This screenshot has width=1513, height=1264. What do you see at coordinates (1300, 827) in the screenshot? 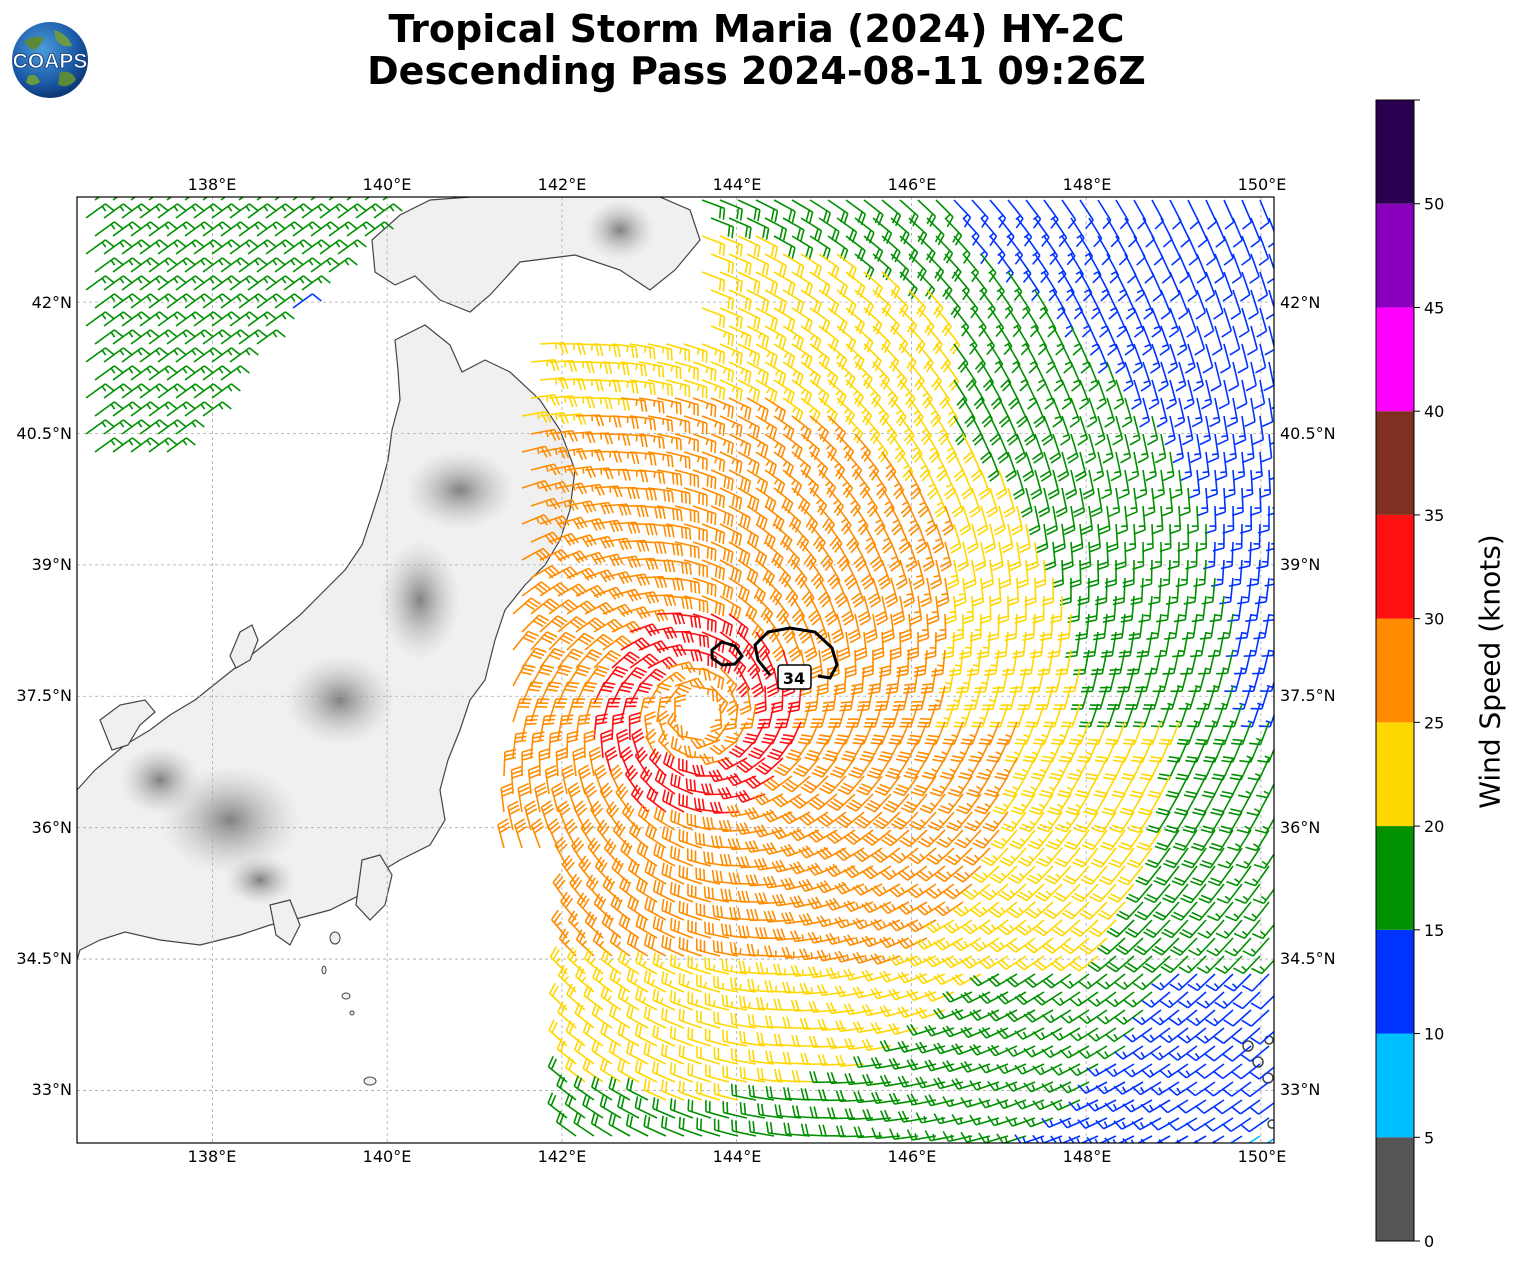
I see `lat-tick-right-36: 36°N` at bounding box center [1300, 827].